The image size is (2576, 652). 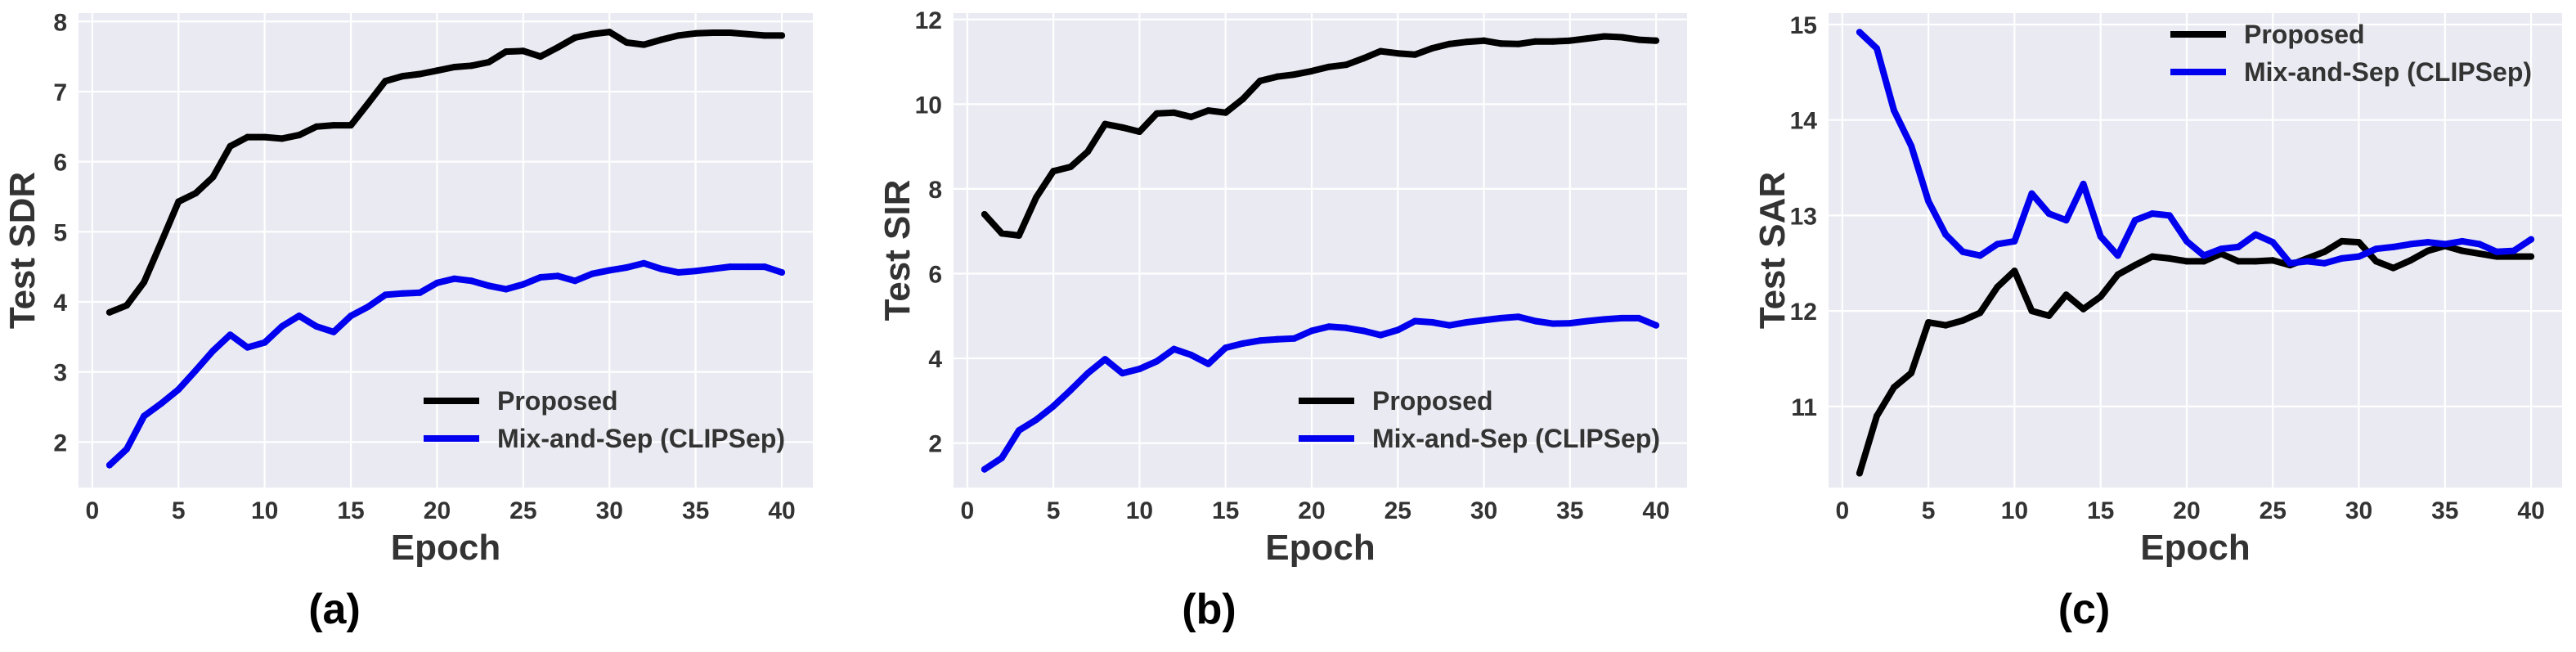 I want to click on y-tick-label: 15, so click(x=1804, y=25).